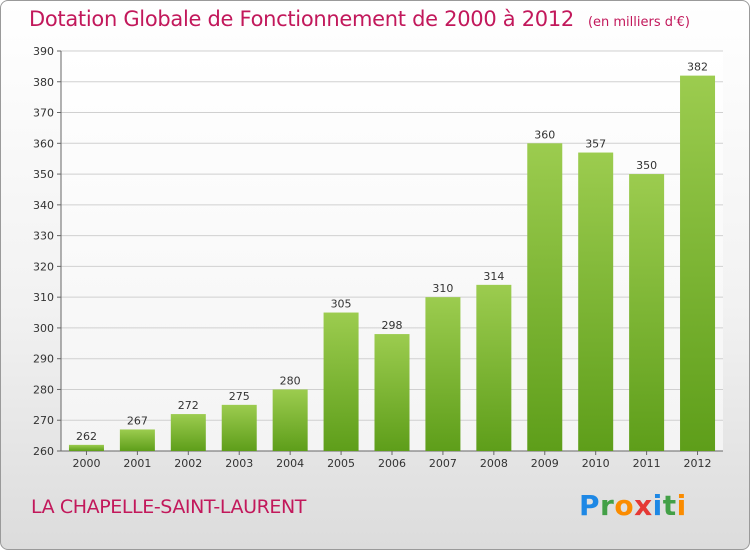  I want to click on x-tick-label: 2012, so click(698, 463).